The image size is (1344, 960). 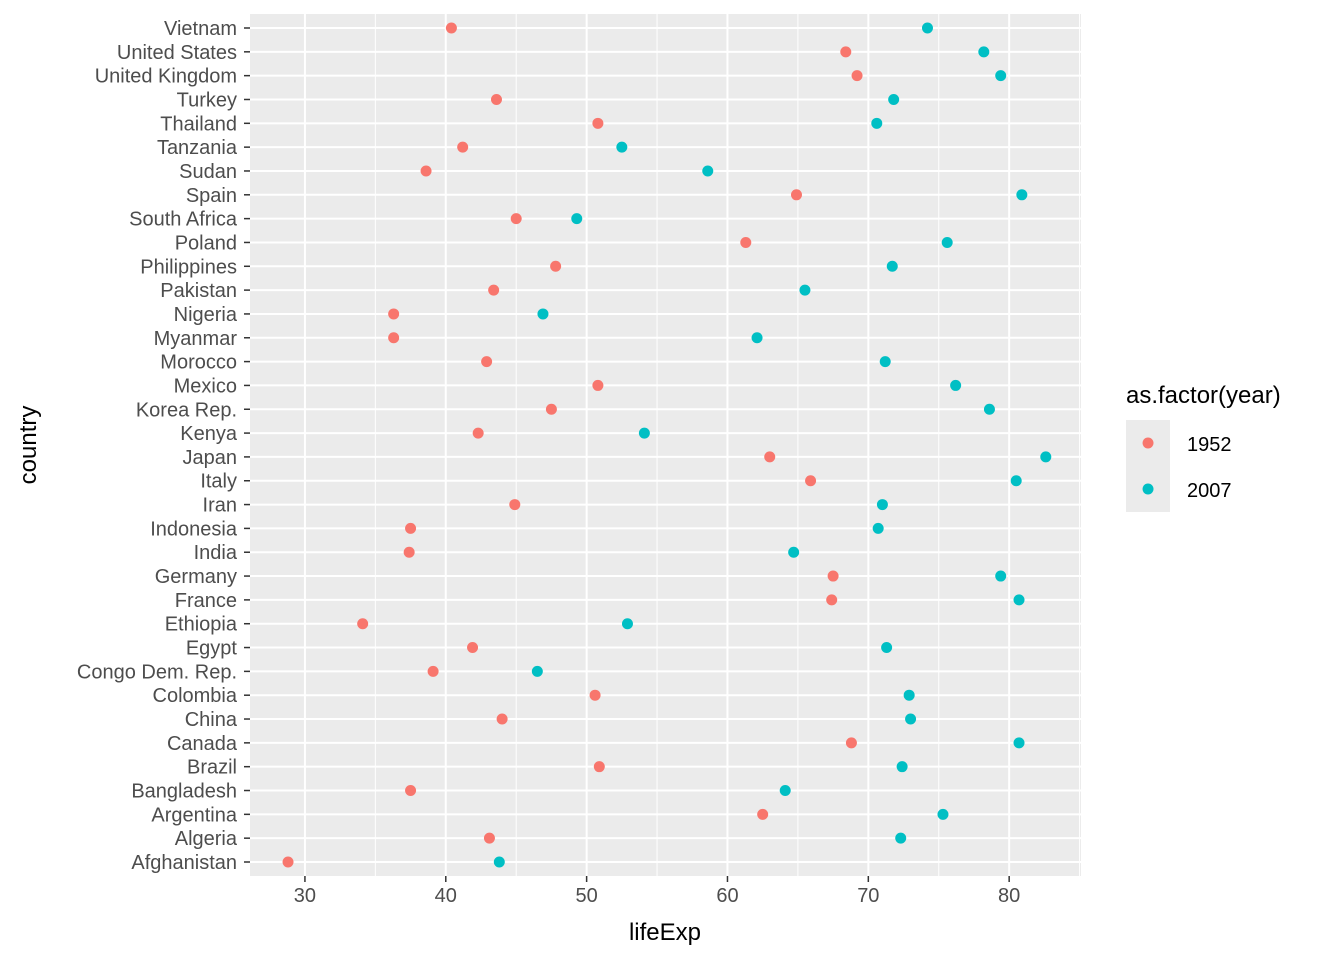 I want to click on point-2007-spain, so click(x=1022, y=195).